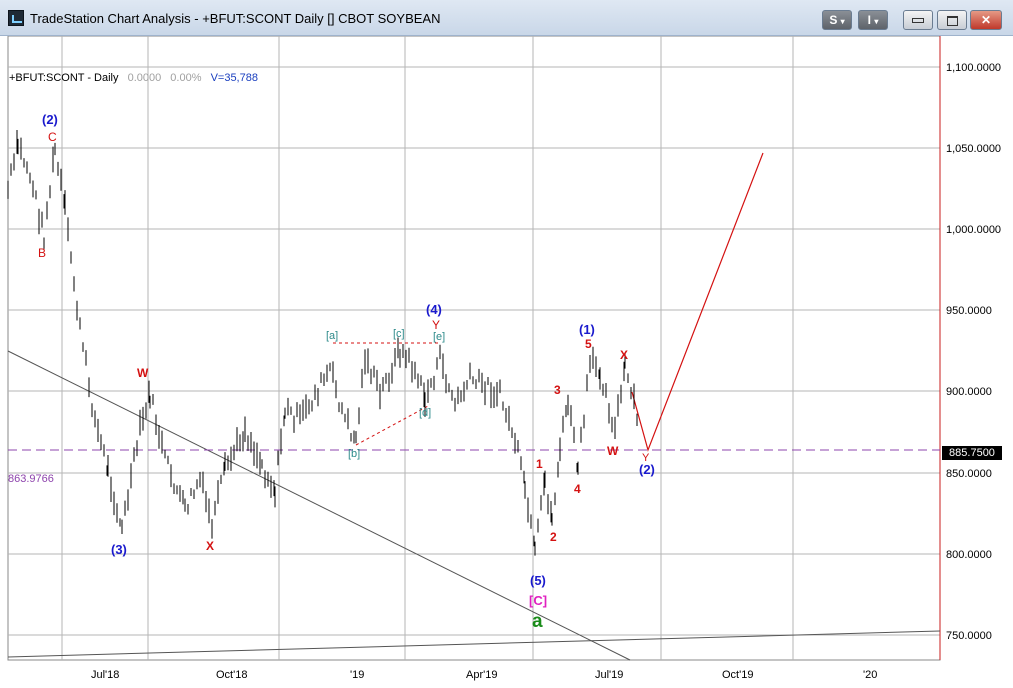 The width and height of the screenshot is (1013, 688). What do you see at coordinates (436, 325) in the screenshot?
I see `wave-label-y: Y` at bounding box center [436, 325].